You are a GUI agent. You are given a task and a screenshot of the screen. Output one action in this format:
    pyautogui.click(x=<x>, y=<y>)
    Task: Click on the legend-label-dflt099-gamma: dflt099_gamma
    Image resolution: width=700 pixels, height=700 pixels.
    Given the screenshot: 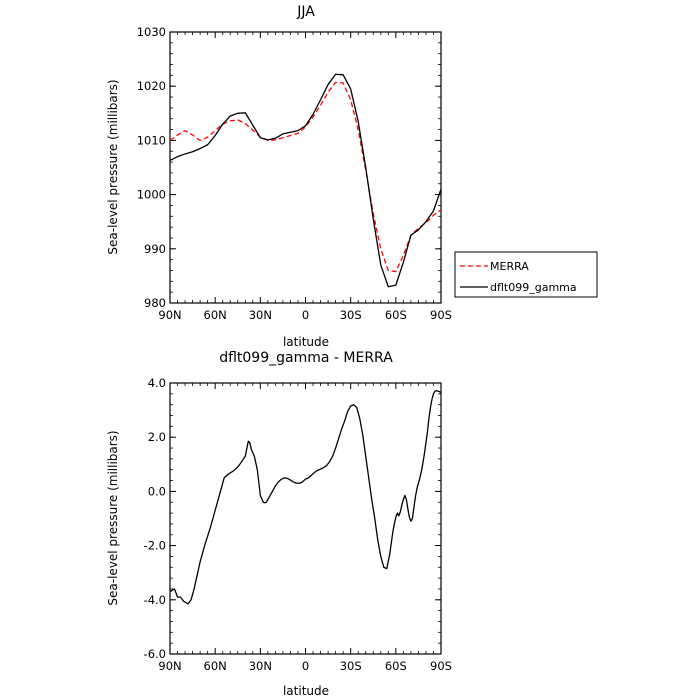 What is the action you would take?
    pyautogui.click(x=533, y=287)
    